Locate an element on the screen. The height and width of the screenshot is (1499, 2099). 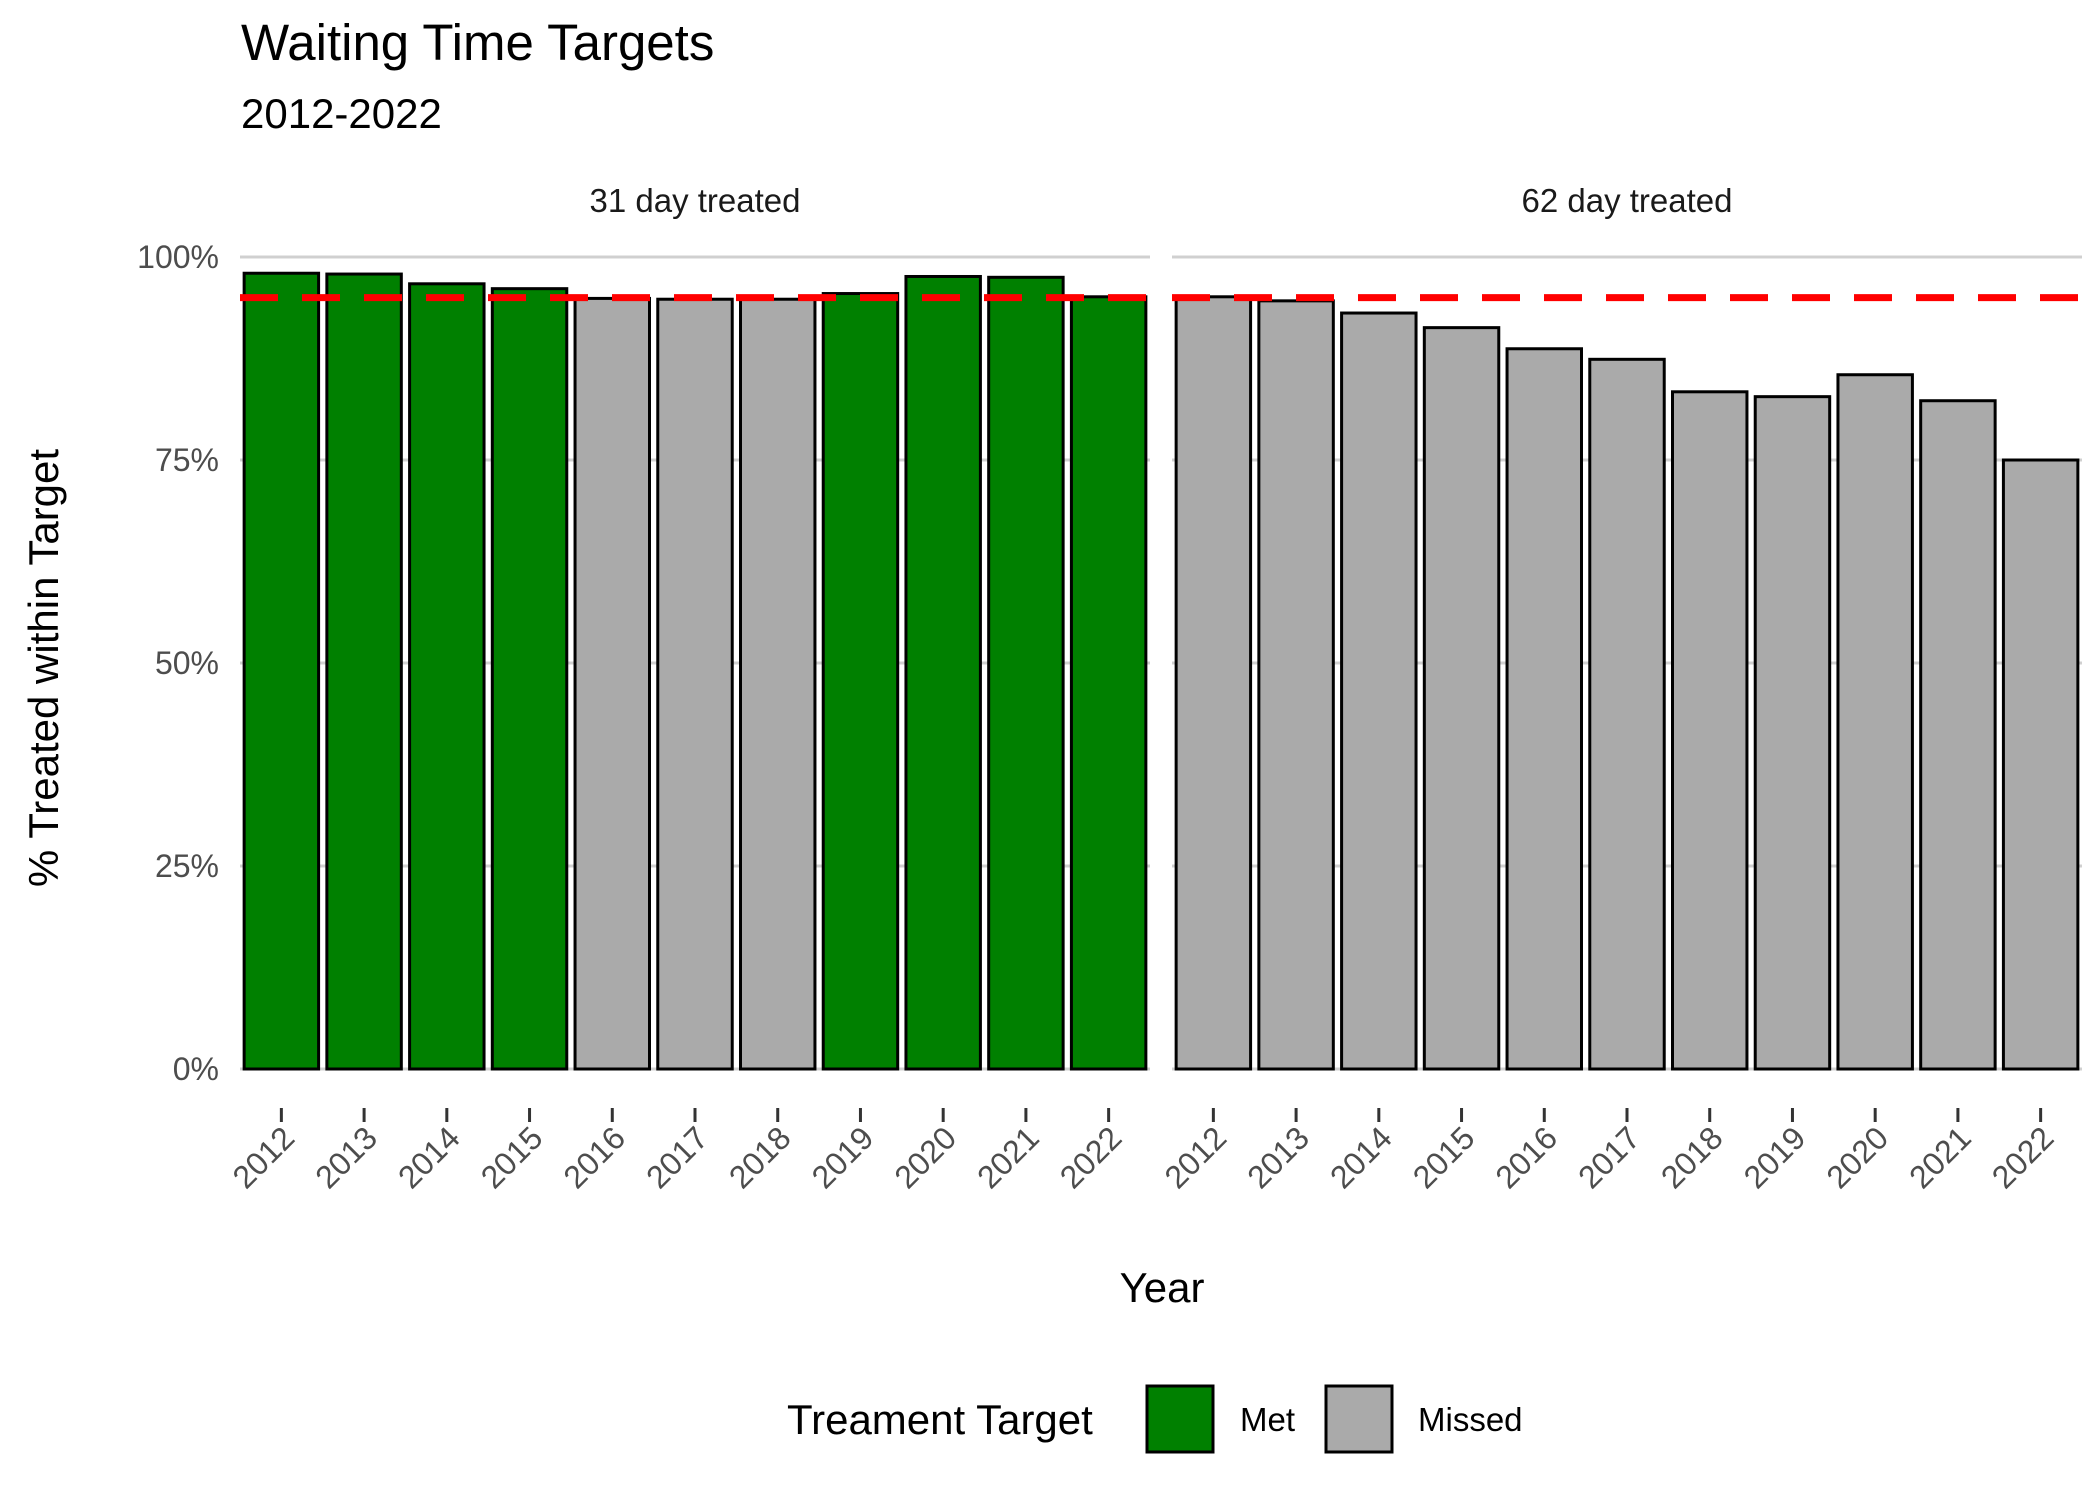
legend-label-missed: Missed is located at coordinates (1470, 1419).